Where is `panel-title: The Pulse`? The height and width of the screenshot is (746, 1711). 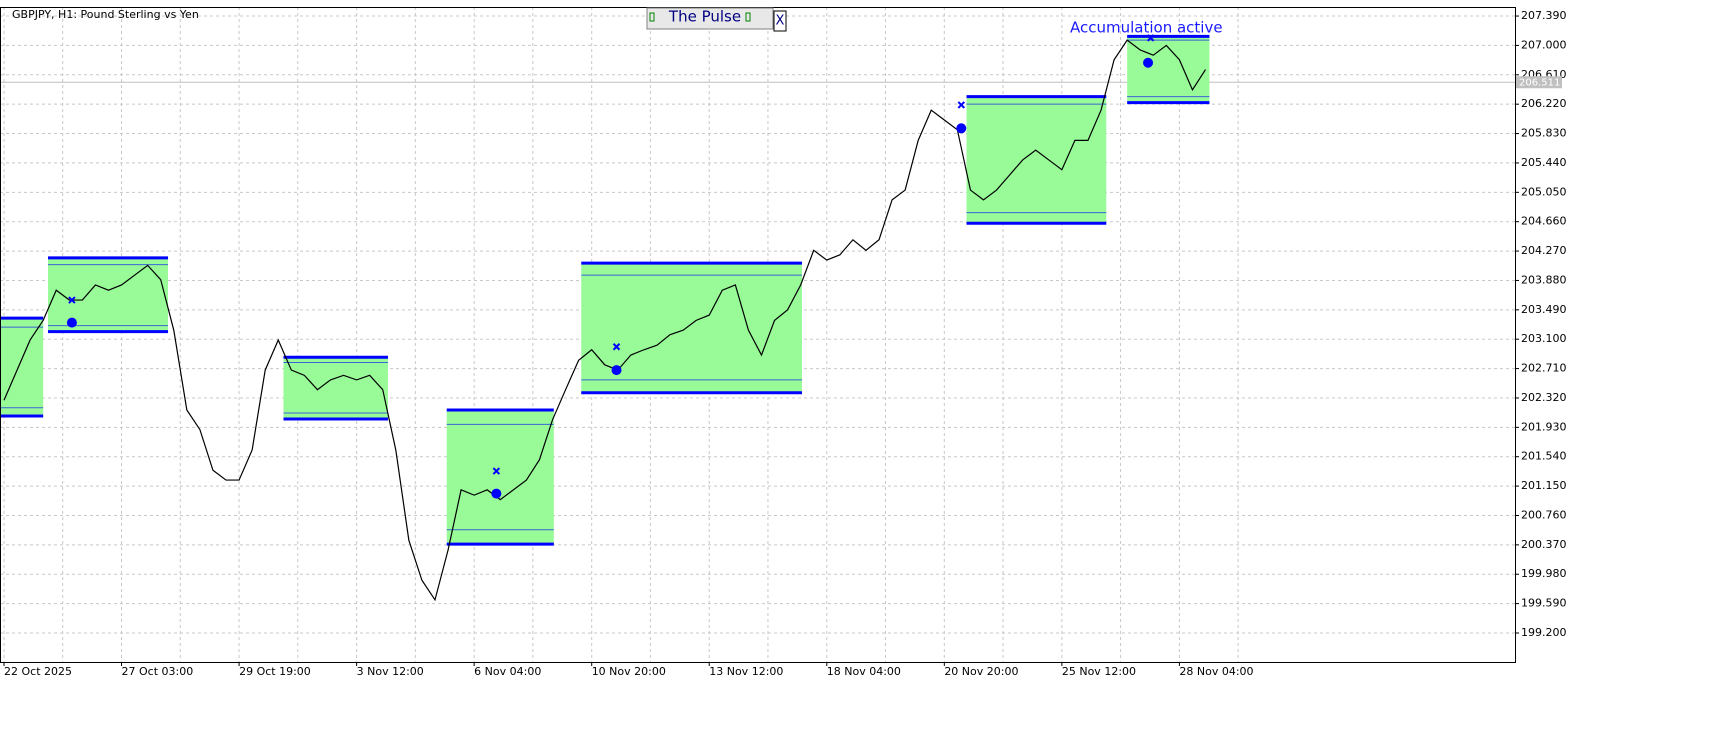 panel-title: The Pulse is located at coordinates (704, 17).